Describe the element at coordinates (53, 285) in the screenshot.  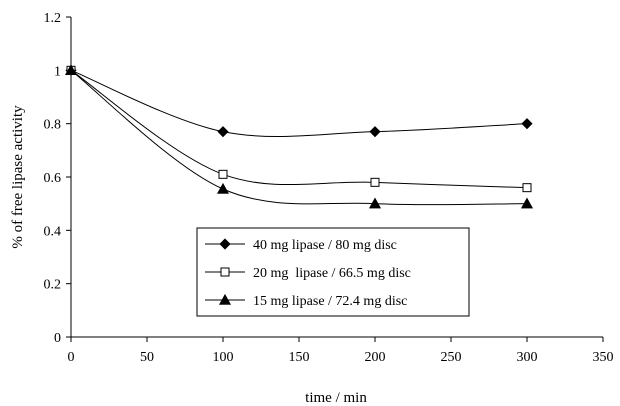
I see `y-tick-label-1: 0.2` at that location.